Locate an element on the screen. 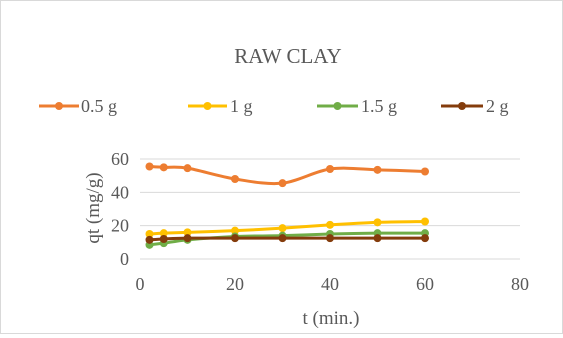 This screenshot has height=338, width=563. legend-item-1: 1 g is located at coordinates (220, 106).